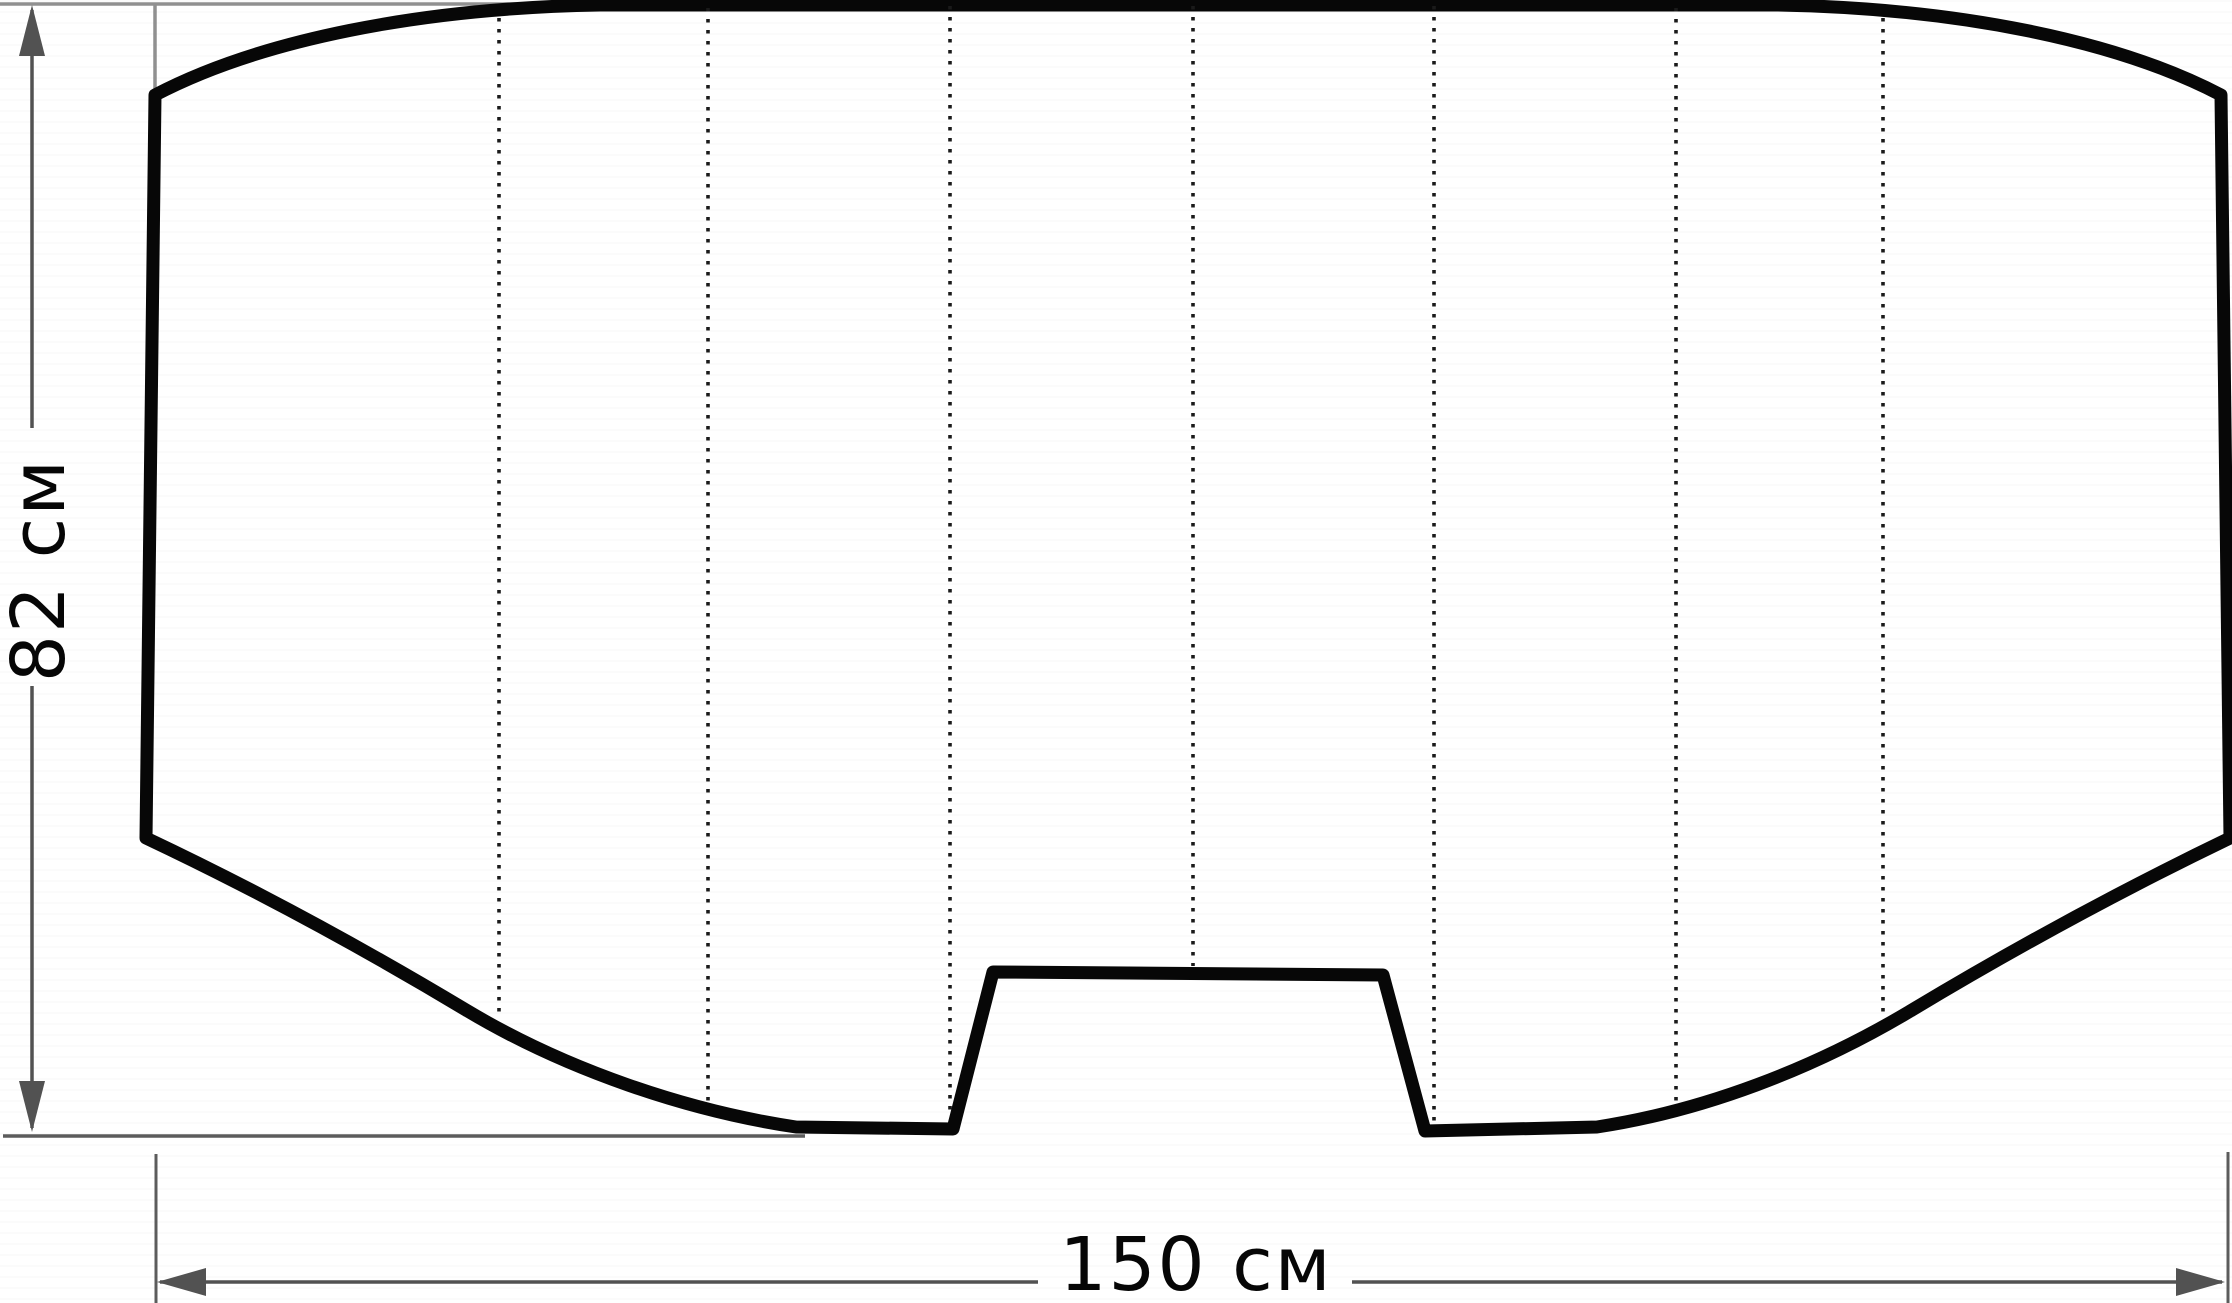 This screenshot has height=1303, width=2232. I want to click on arrow-up-icon, so click(32, 30).